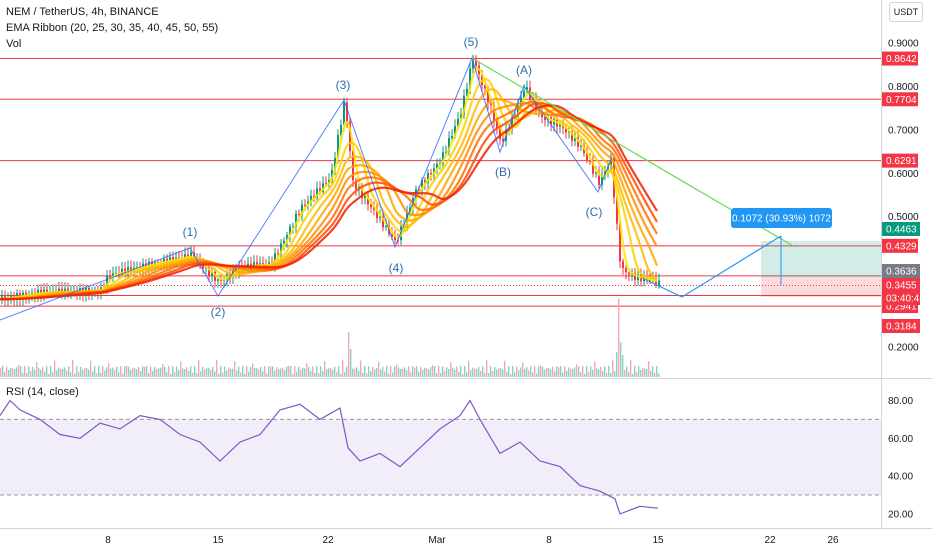  Describe the element at coordinates (781, 218) in the screenshot. I see `measure-label-box` at that location.